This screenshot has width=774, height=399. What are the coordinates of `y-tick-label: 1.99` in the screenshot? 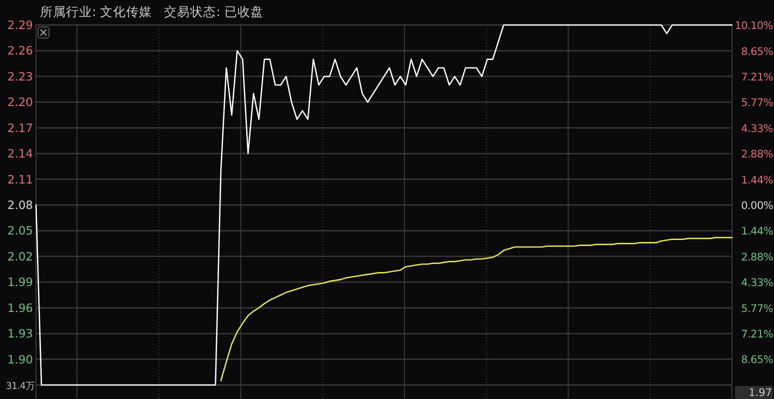 It's located at (20, 282).